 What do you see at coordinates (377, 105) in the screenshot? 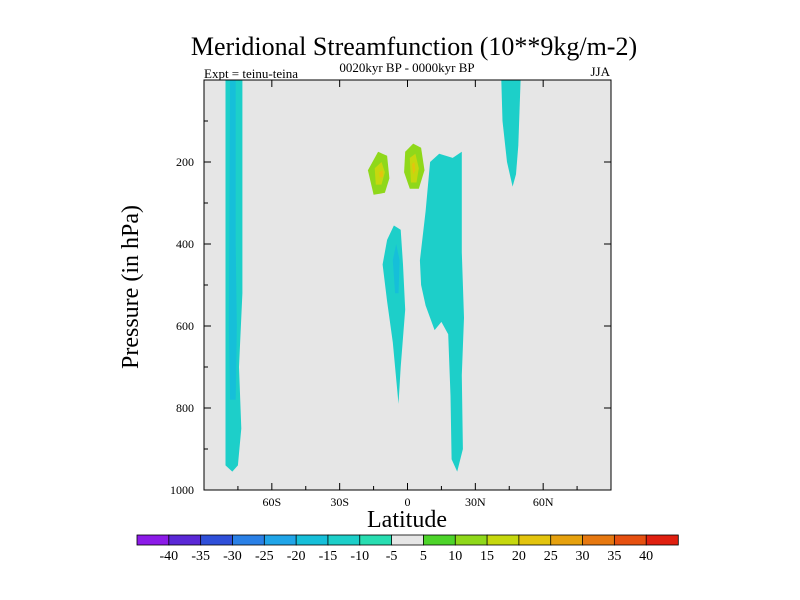
I see `contour-region-eq-top-pos` at bounding box center [377, 105].